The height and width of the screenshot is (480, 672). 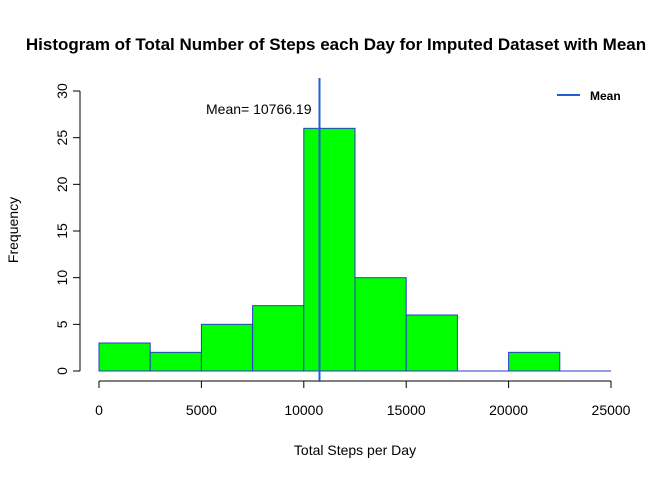 What do you see at coordinates (406, 410) in the screenshot?
I see `x-tick-label: 15000` at bounding box center [406, 410].